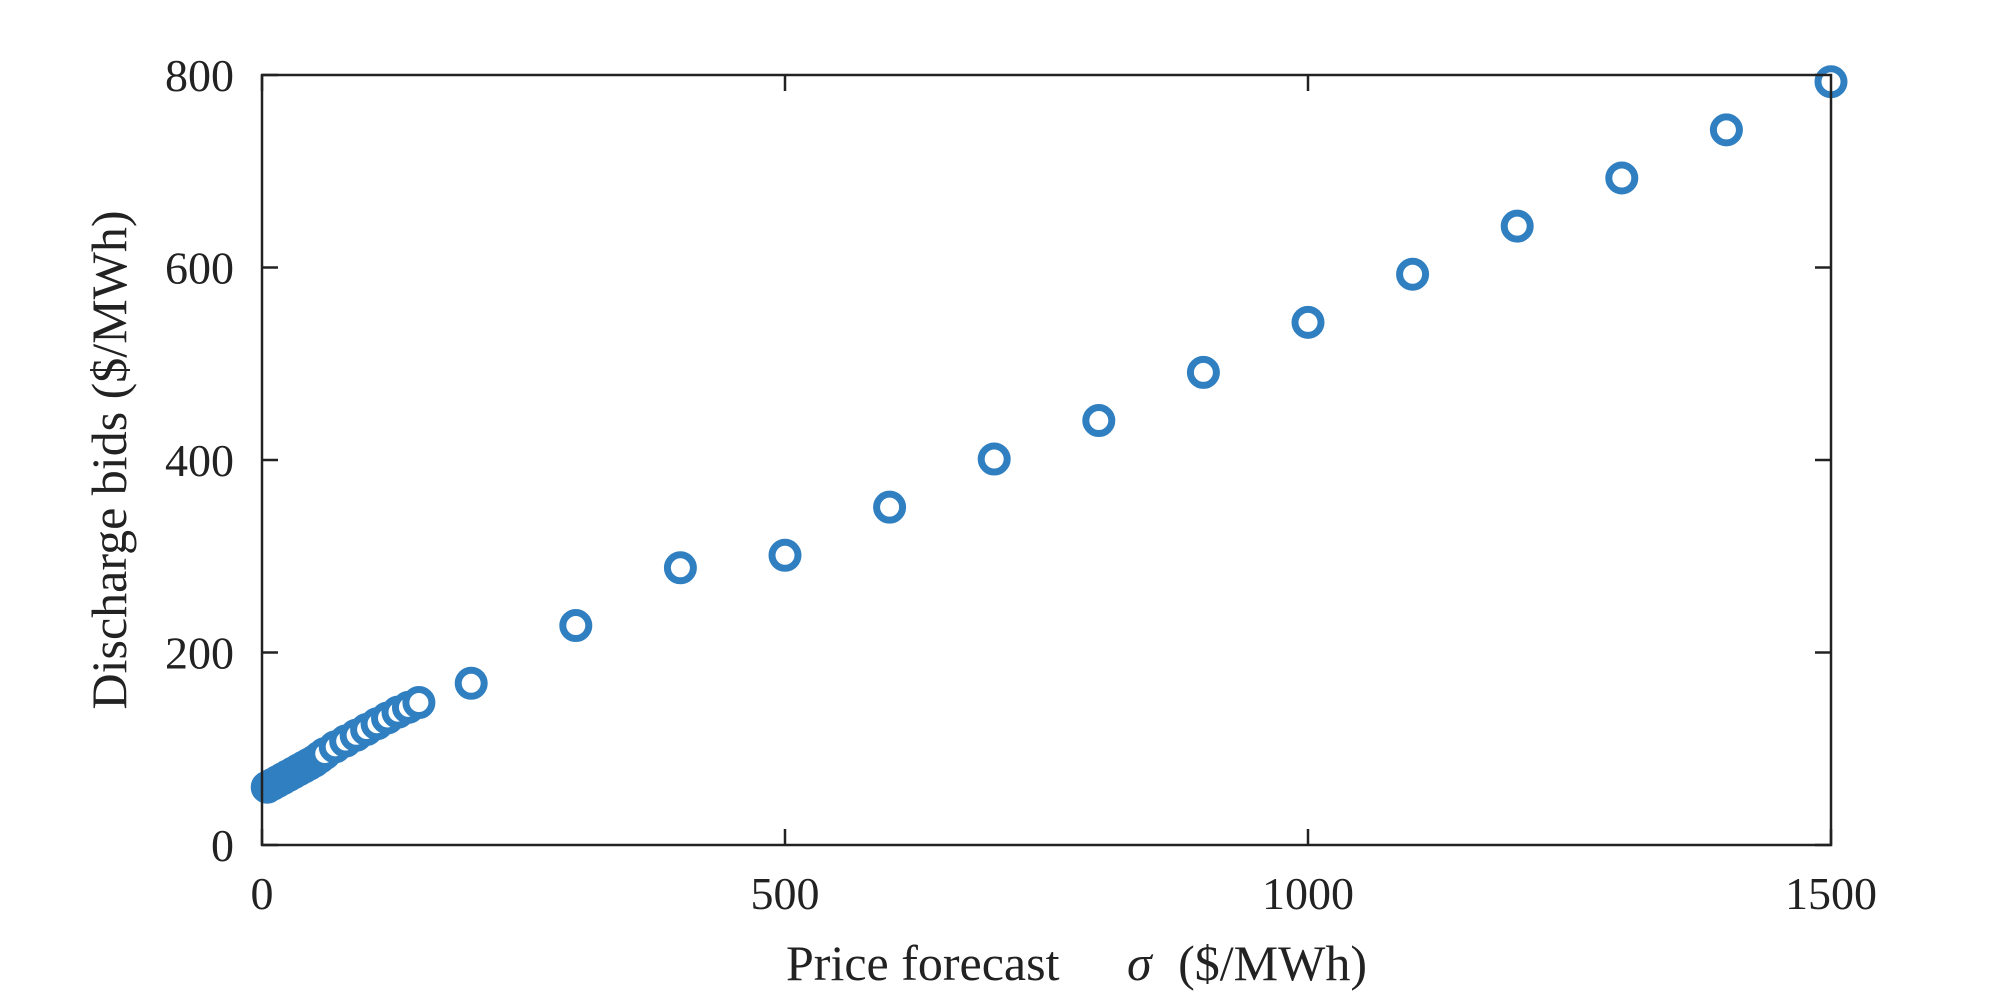 This screenshot has height=1001, width=2000. I want to click on y-tick-label: 0, so click(222, 845).